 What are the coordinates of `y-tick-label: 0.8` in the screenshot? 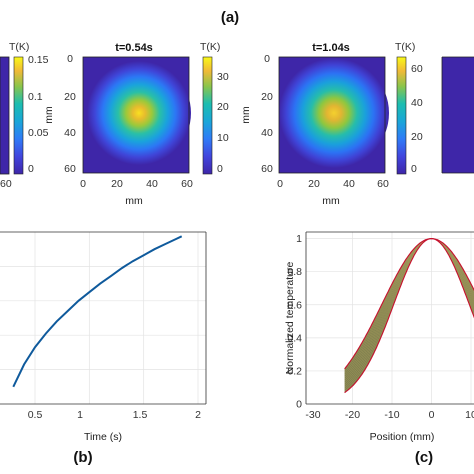 It's located at (294, 272).